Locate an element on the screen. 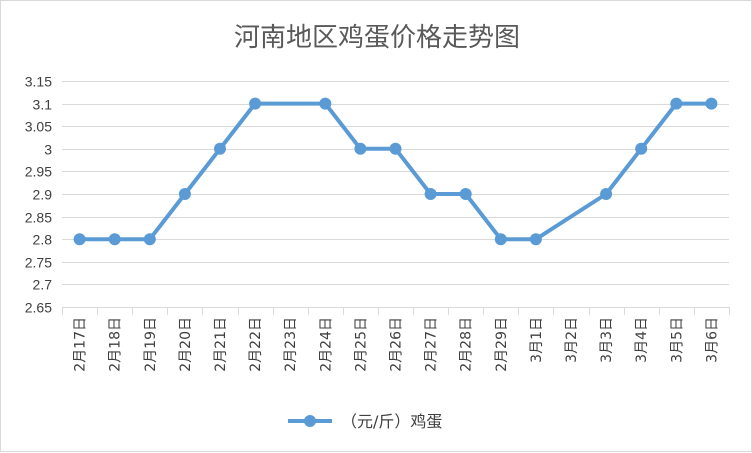 The width and height of the screenshot is (752, 453). y-tick-label: 2.7 is located at coordinates (43, 285).